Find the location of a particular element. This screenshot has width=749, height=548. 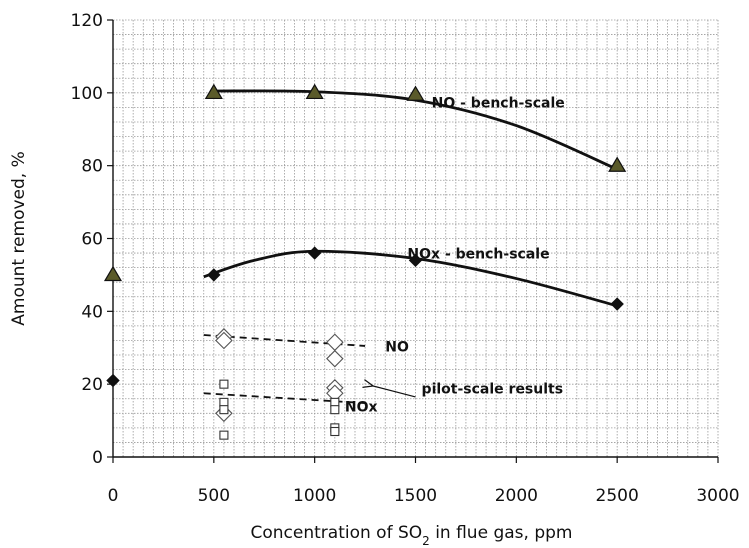

x-axis-title: Concentration of SO2 in flue gas, ppm is located at coordinates (412, 535).